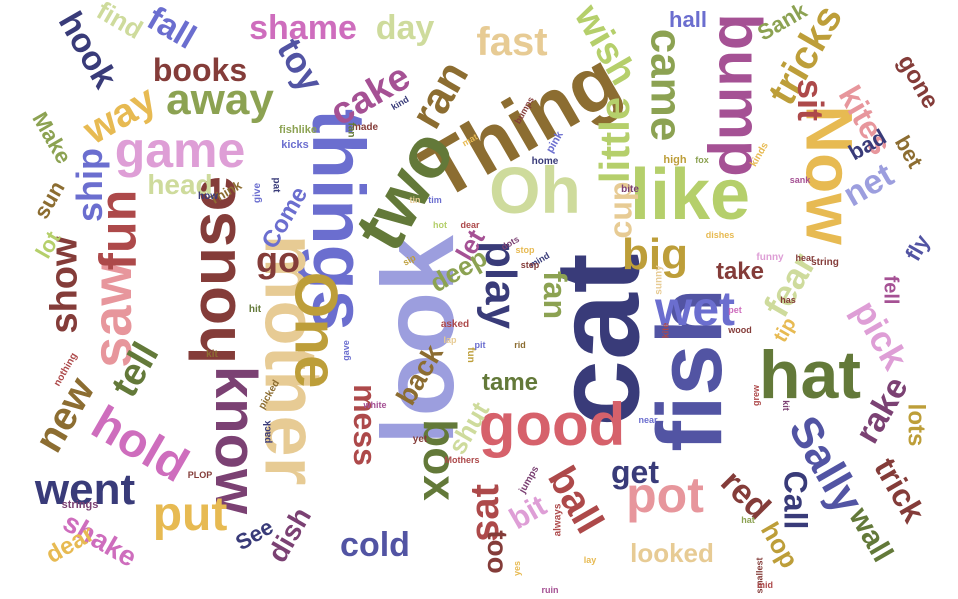 Image resolution: width=958 pixels, height=599 pixels. Describe the element at coordinates (455, 324) in the screenshot. I see `word-asked: asked` at that location.